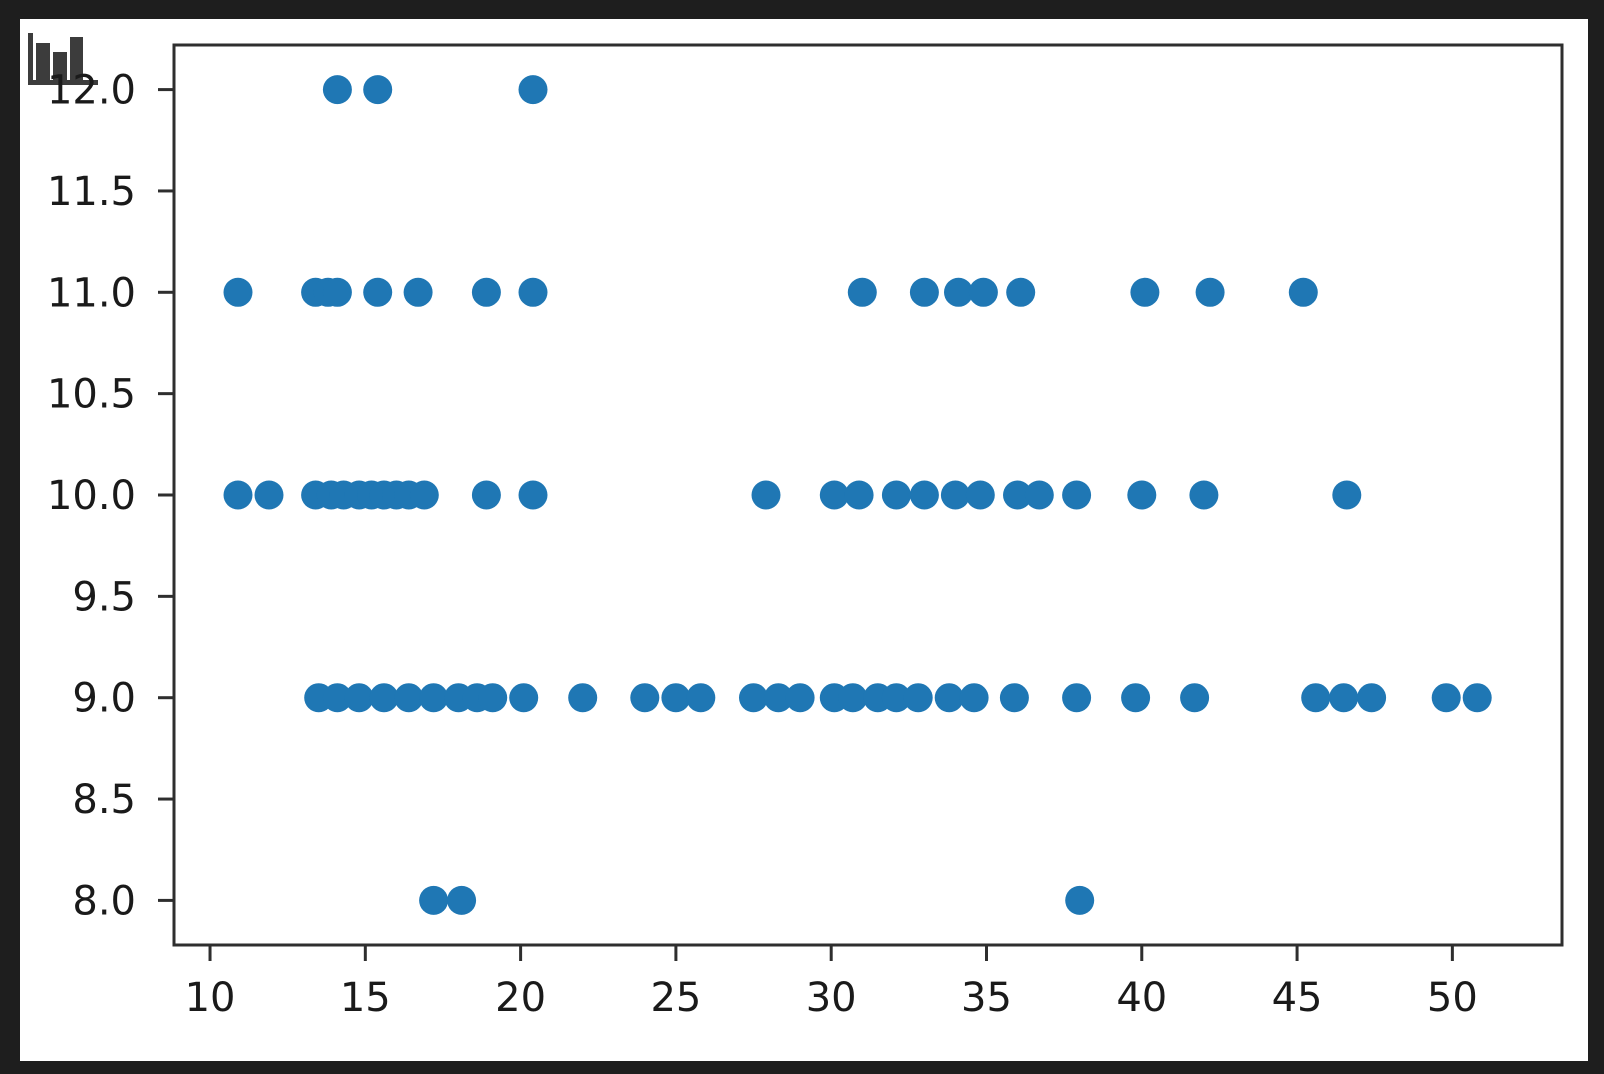  What do you see at coordinates (520, 998) in the screenshot?
I see `x-tick-label: 20` at bounding box center [520, 998].